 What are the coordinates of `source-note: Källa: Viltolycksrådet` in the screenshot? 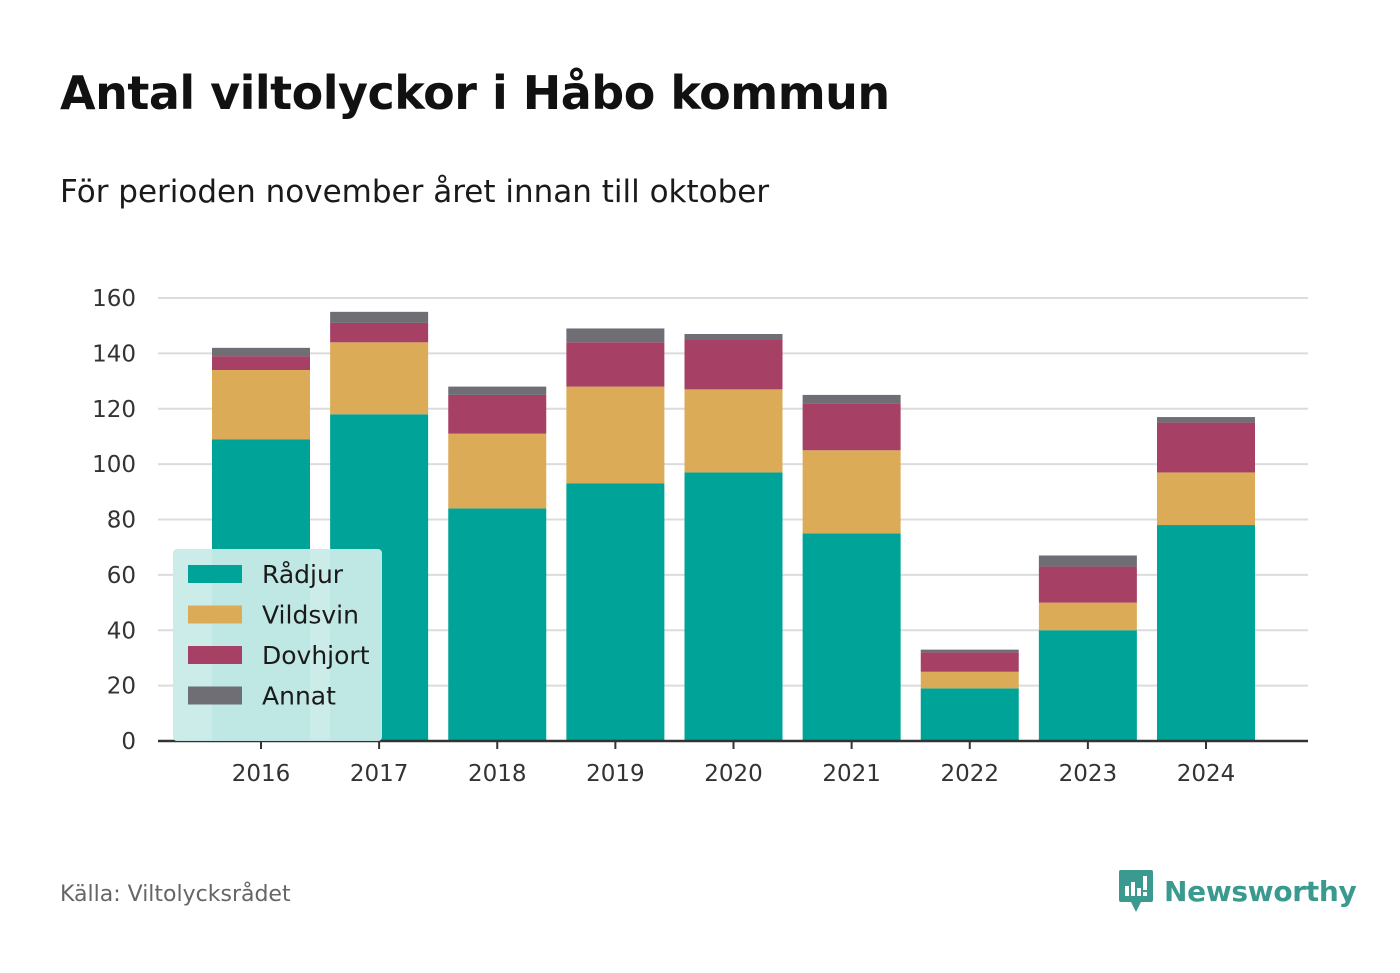 It's located at (175, 894).